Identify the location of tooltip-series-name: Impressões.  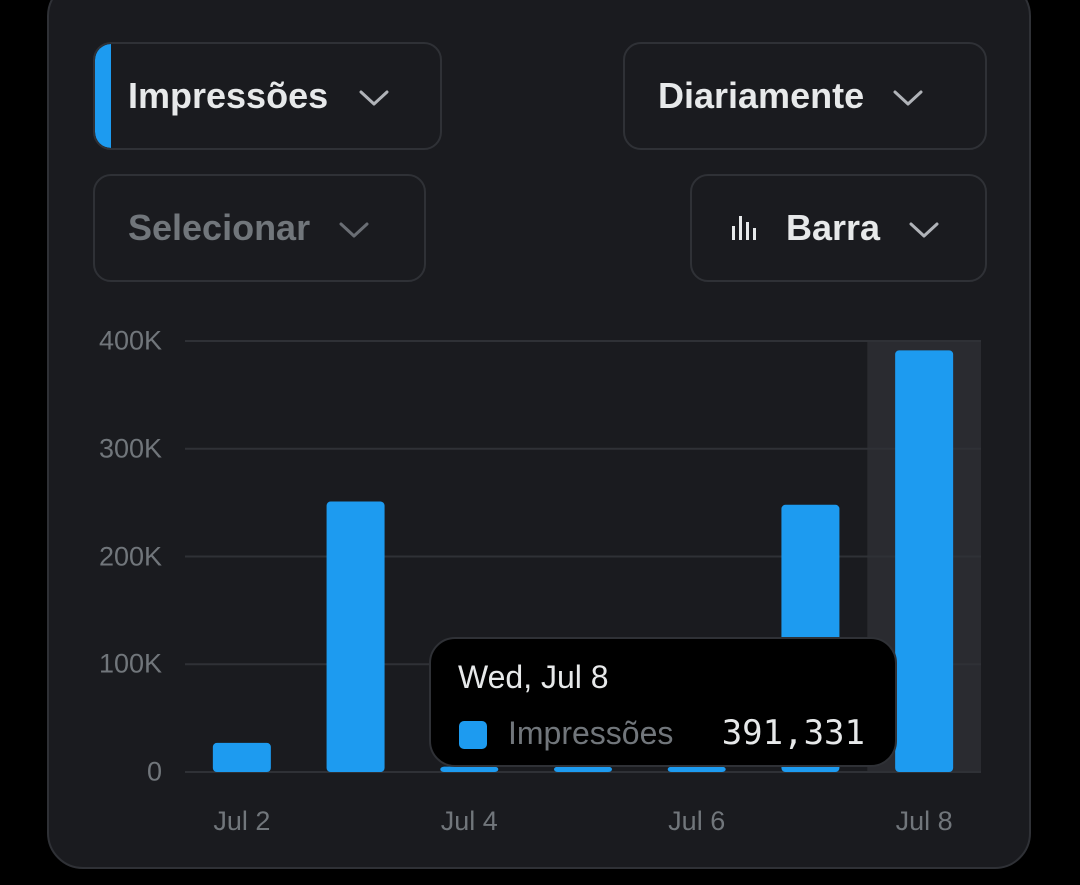
(591, 733).